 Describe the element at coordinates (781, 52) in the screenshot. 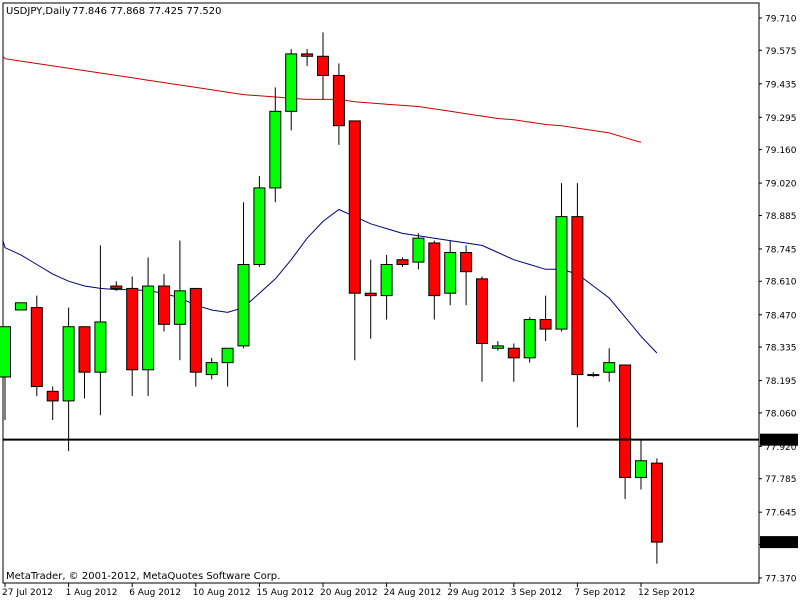

I see `y-tick-label: 79.575` at that location.